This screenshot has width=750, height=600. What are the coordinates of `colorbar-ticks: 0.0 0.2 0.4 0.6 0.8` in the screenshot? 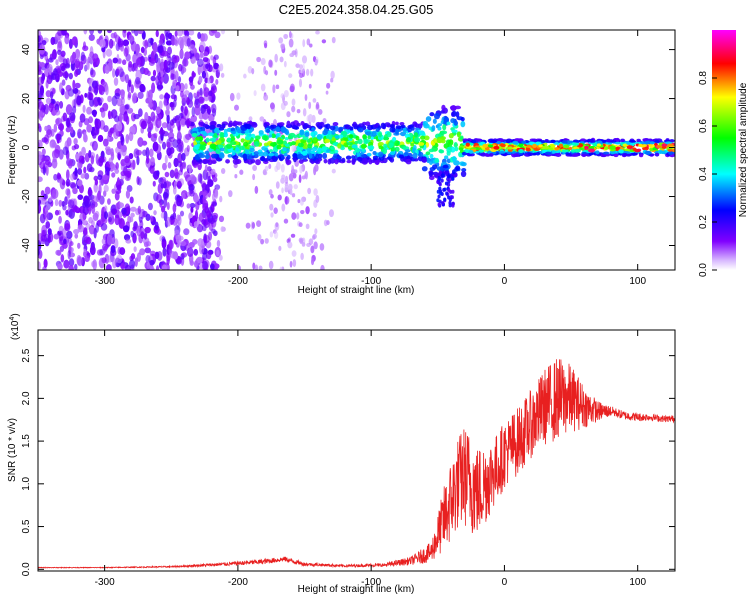 It's located at (707, 174).